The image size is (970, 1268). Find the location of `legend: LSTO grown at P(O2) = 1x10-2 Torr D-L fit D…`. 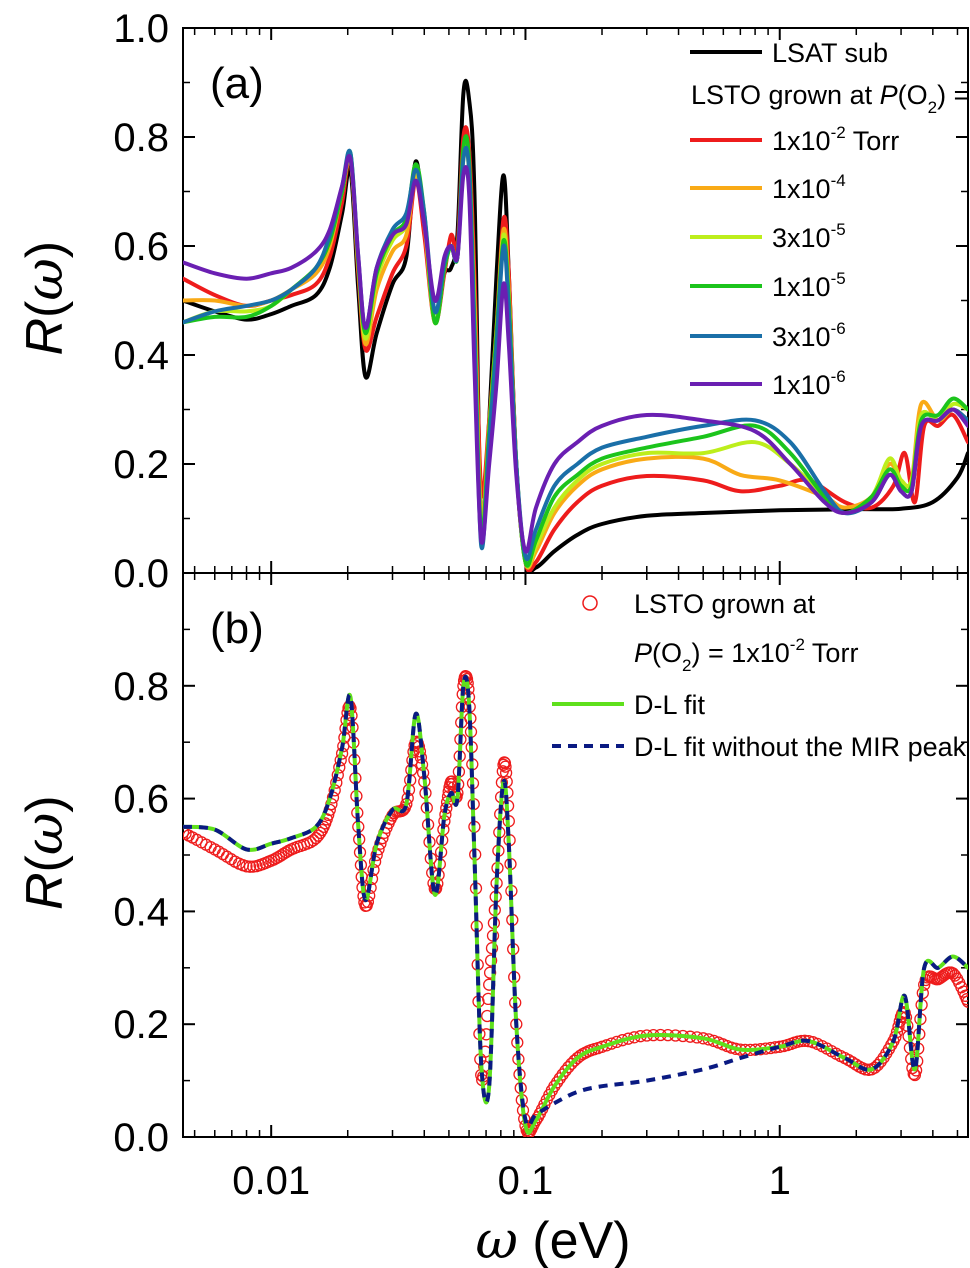

legend: LSTO grown at P(O2) = 1x10-2 Torr D-L fit D… is located at coordinates (759, 675).